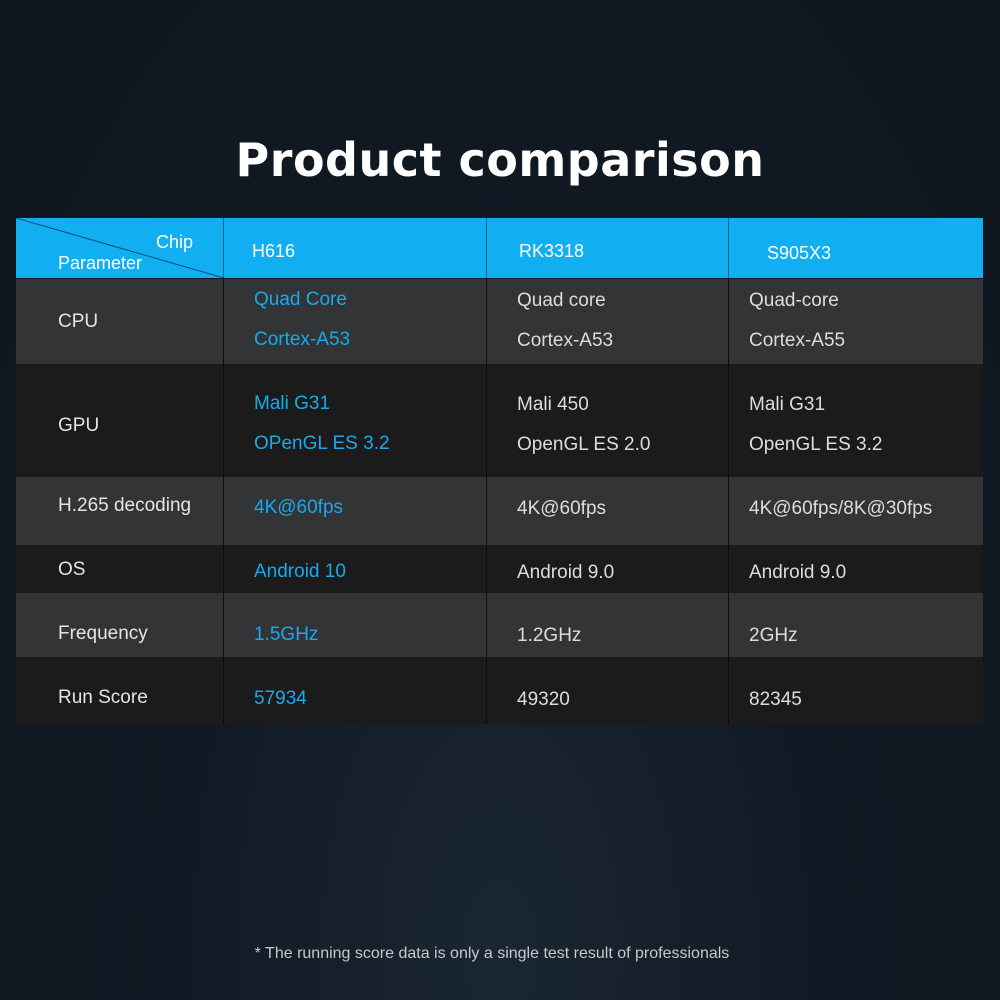 This screenshot has height=1000, width=1000. Describe the element at coordinates (608, 248) in the screenshot. I see `header-col-rk3318: RK3318` at that location.